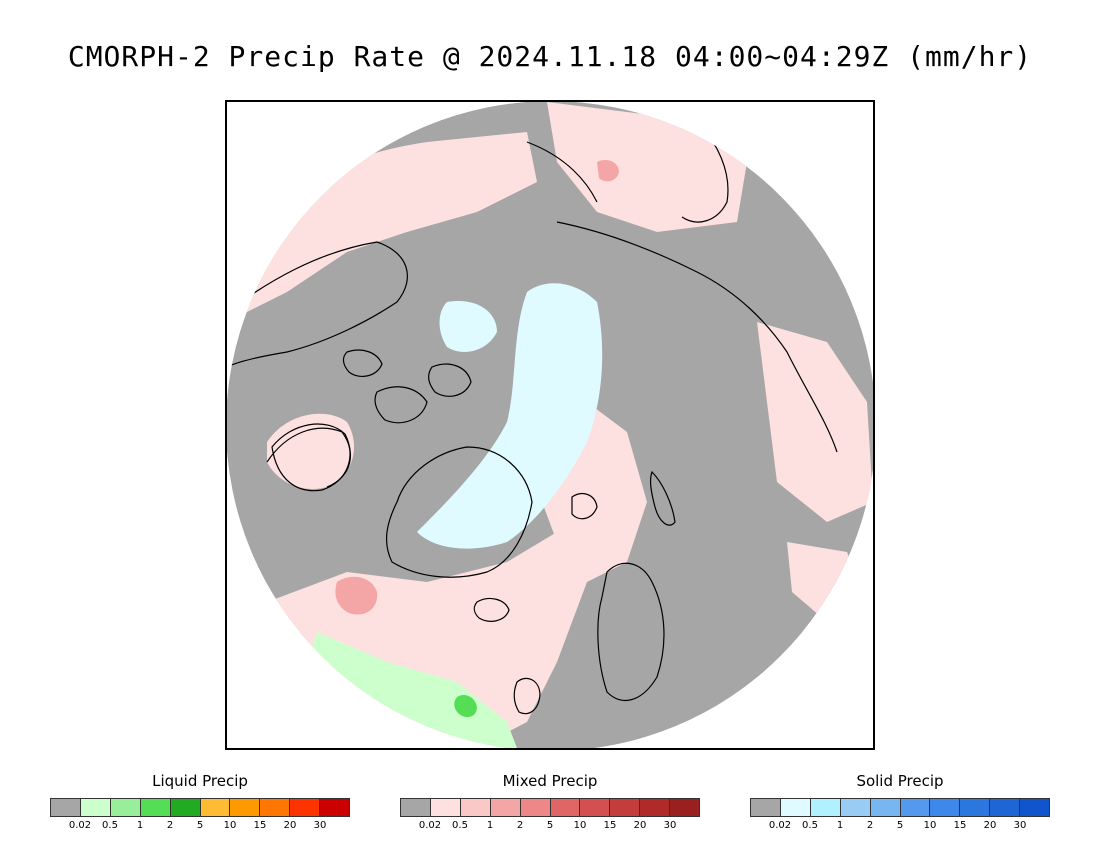 The height and width of the screenshot is (850, 1100). What do you see at coordinates (356, 595) in the screenshot?
I see `mixed-precip-moderate` at bounding box center [356, 595].